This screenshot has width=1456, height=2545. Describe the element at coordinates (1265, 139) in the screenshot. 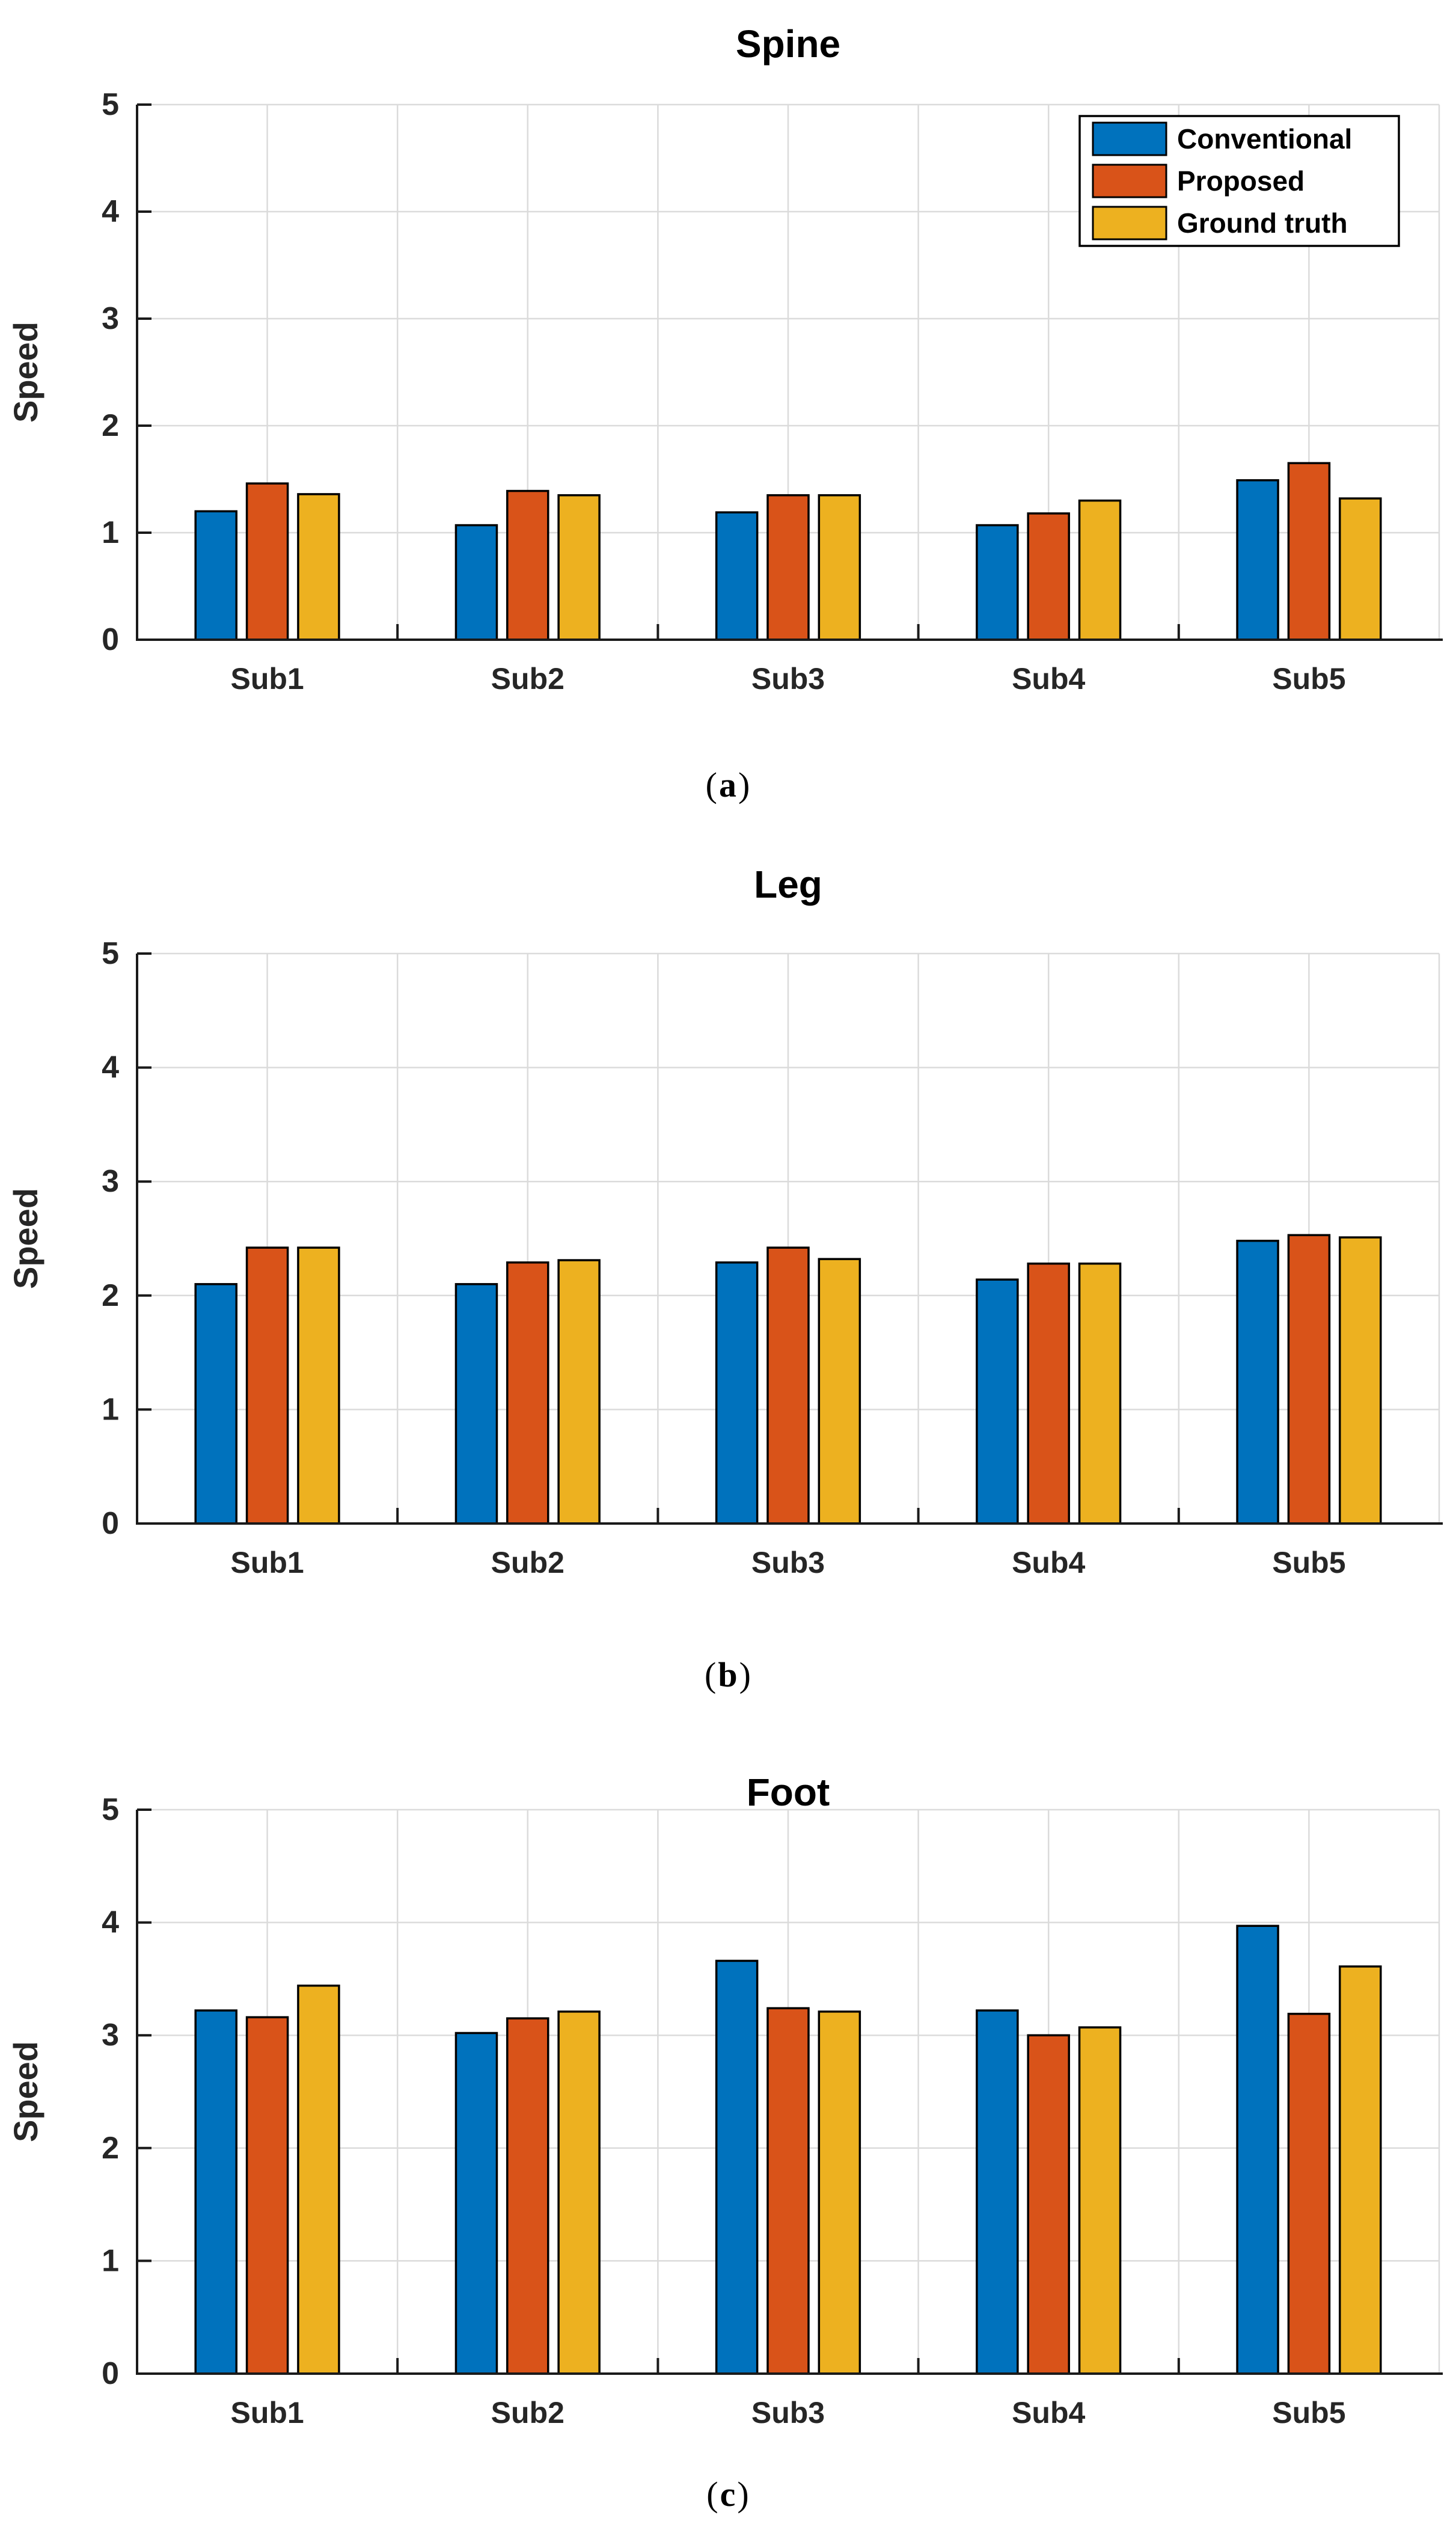

I see `legend-label: Conventional` at that location.